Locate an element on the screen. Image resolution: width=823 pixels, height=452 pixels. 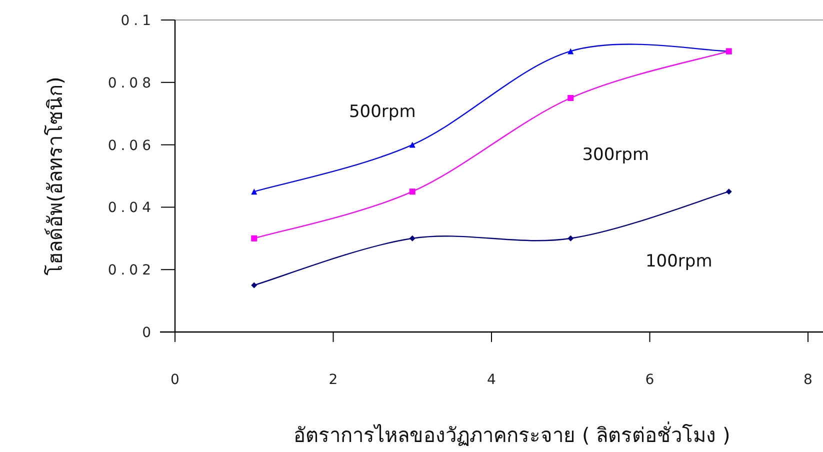
x-tick-label: 4 is located at coordinates (491, 380).